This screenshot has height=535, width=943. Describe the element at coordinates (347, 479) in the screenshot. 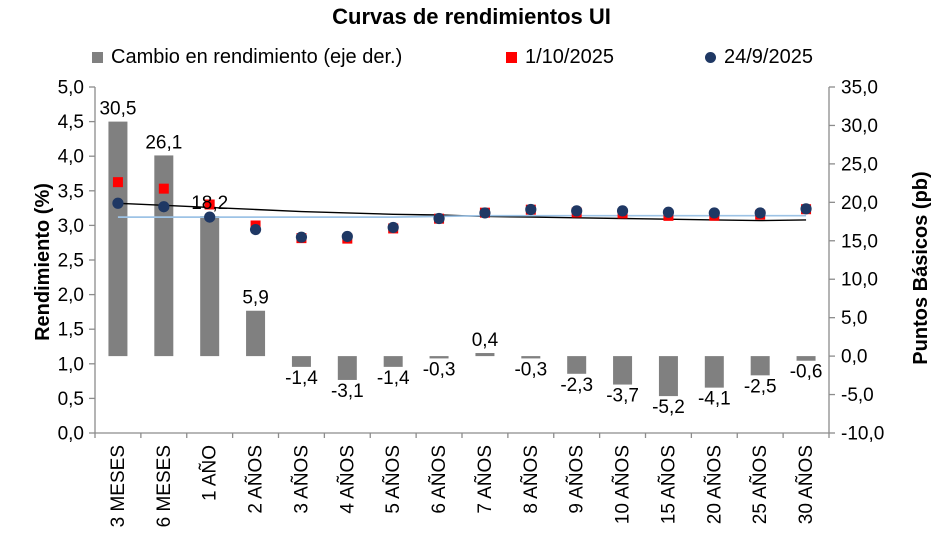

I see `x-axis-label: 4 AÑOS` at that location.